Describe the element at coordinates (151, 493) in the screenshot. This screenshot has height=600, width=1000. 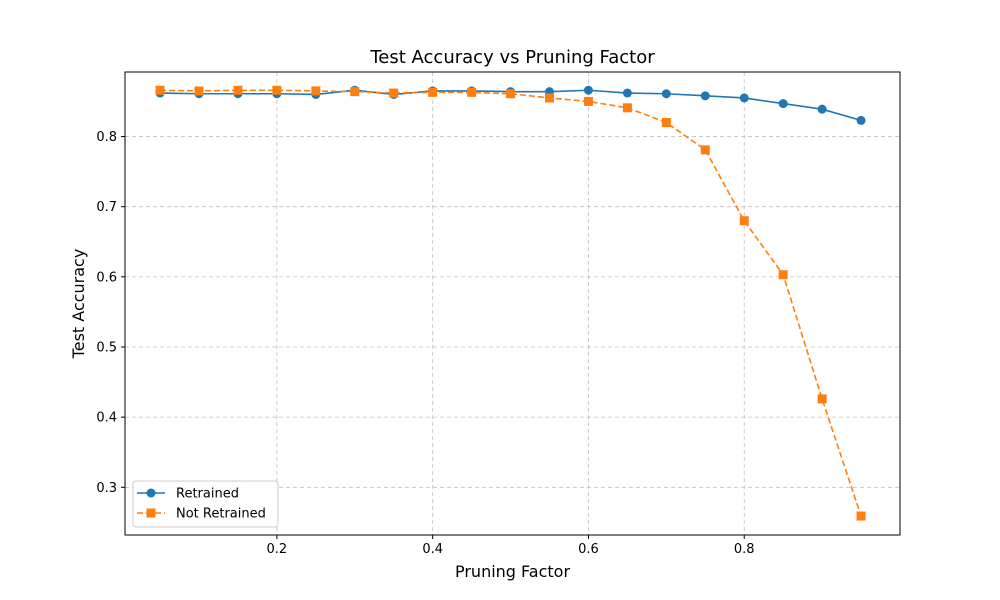
I see `legend-marker-retrained` at that location.